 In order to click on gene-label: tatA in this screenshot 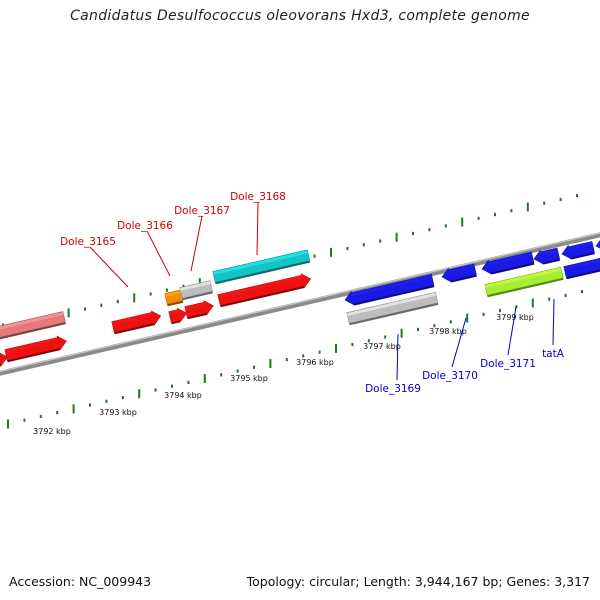, I will do `click(553, 354)`.